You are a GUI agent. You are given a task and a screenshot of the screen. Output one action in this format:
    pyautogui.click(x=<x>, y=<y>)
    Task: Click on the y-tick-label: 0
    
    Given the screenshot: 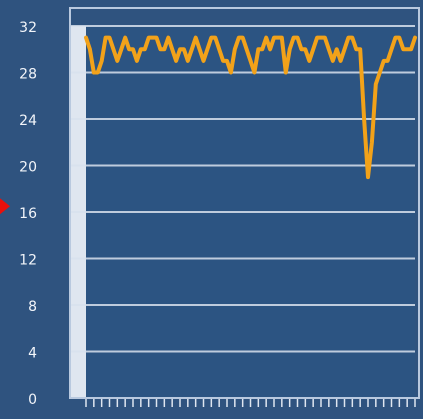 What is the action you would take?
    pyautogui.click(x=32, y=400)
    